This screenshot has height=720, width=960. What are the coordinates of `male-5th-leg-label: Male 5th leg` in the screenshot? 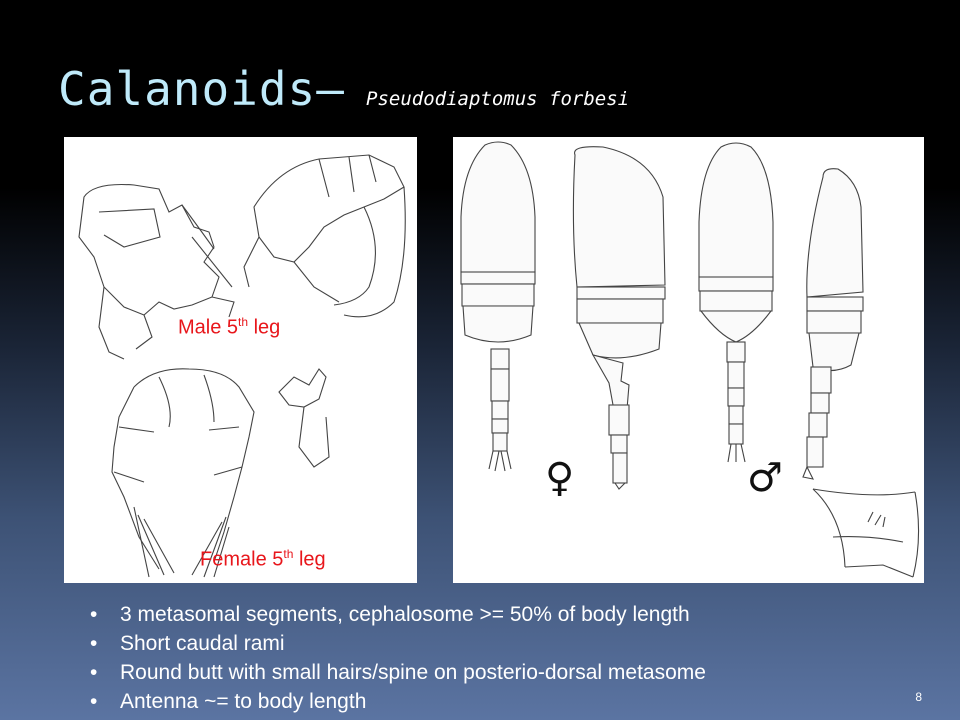 It's located at (229, 327).